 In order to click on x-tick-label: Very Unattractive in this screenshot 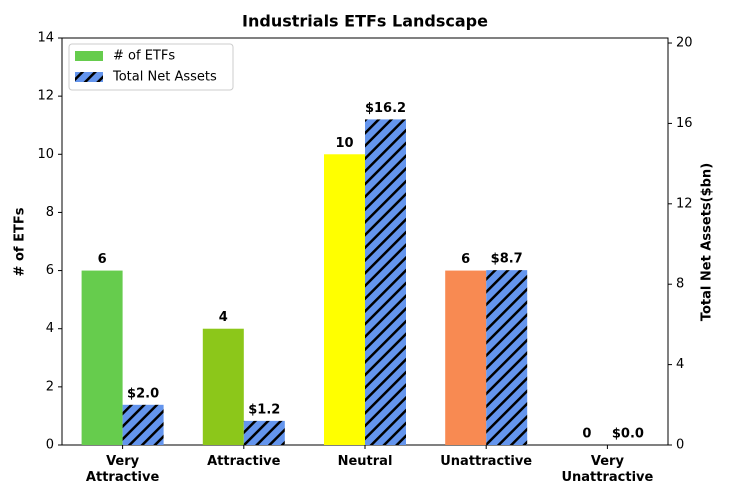, I will do `click(607, 469)`.